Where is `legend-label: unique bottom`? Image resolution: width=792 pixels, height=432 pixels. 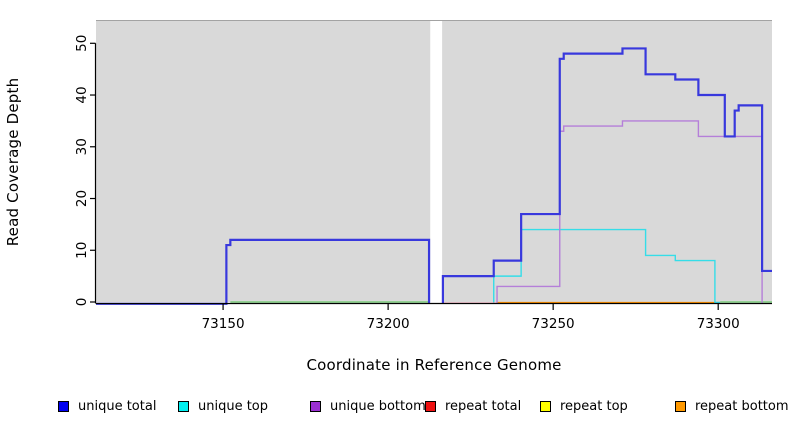 legend-label: unique bottom is located at coordinates (378, 406).